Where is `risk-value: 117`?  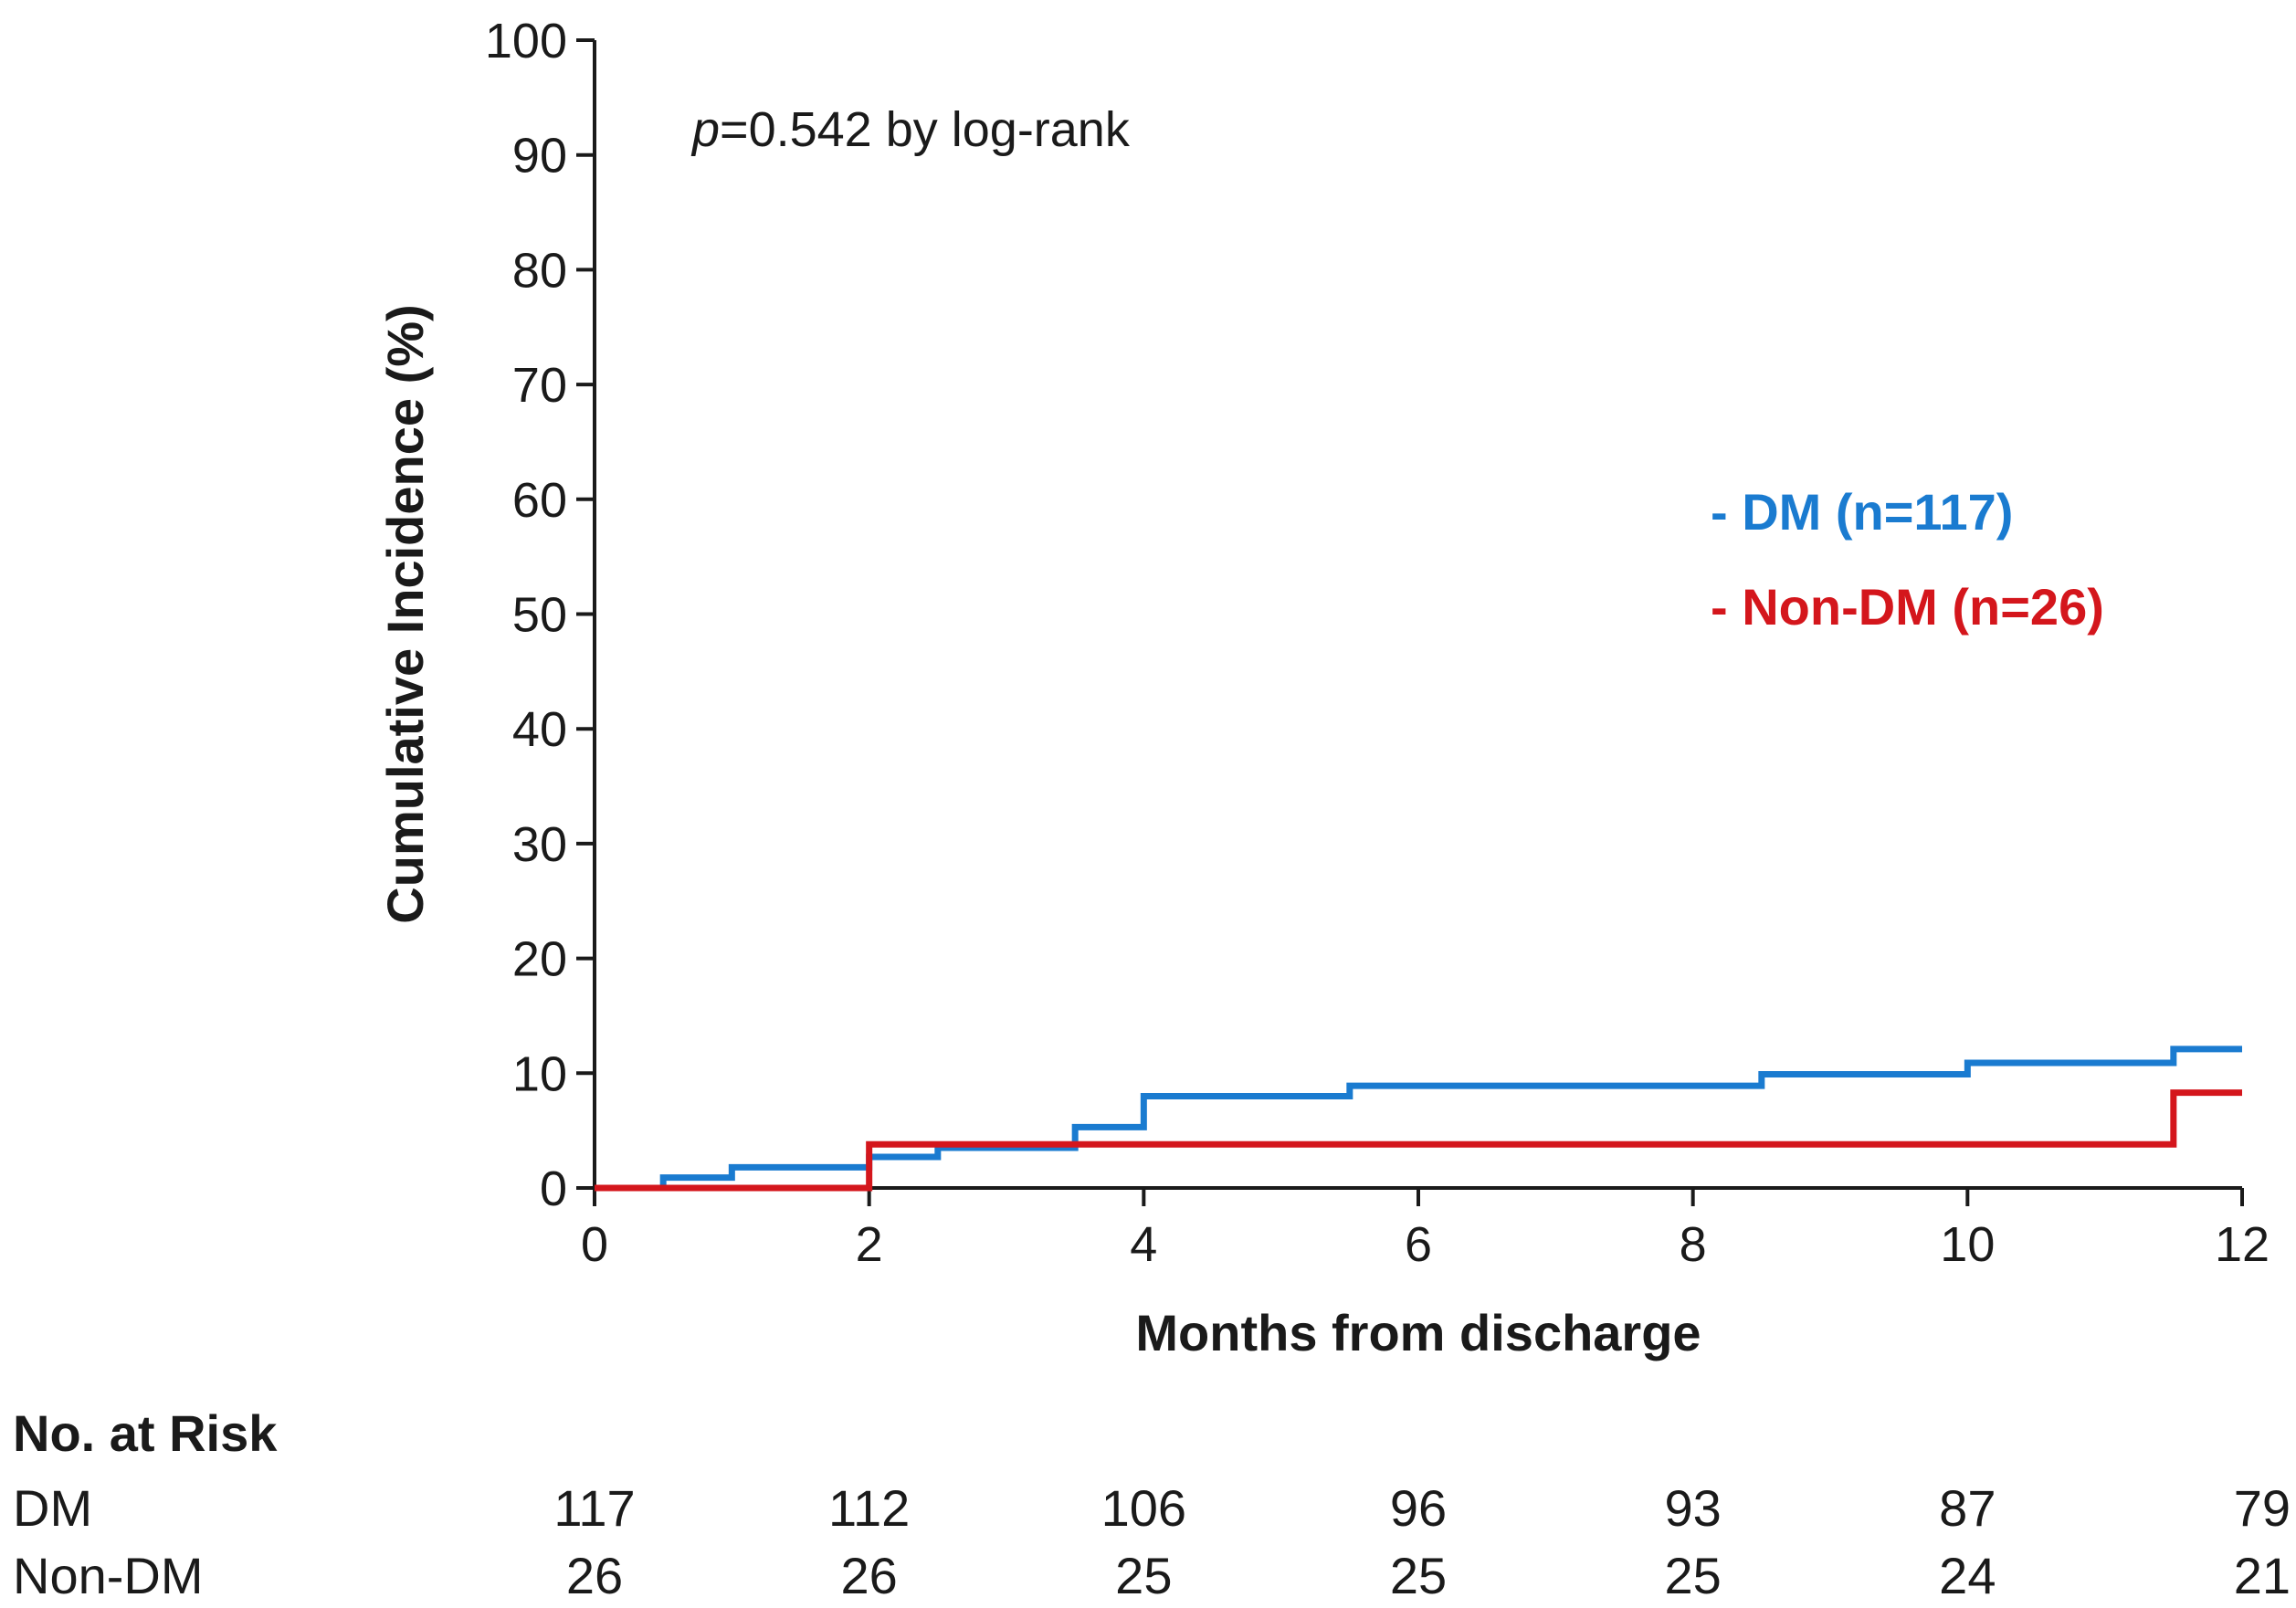 risk-value: 117 is located at coordinates (594, 1508).